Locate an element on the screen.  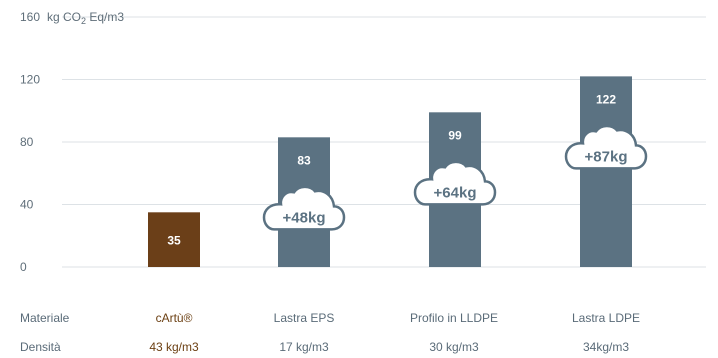
cloud-badge-2: +64kg is located at coordinates (455, 183).